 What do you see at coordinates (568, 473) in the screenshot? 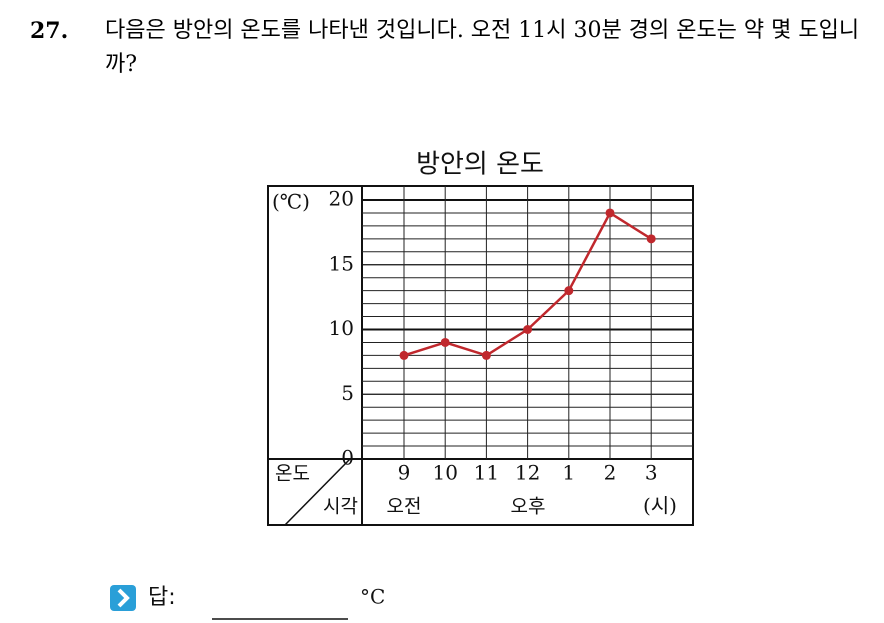
I see `x-tick-label: 1` at bounding box center [568, 473].